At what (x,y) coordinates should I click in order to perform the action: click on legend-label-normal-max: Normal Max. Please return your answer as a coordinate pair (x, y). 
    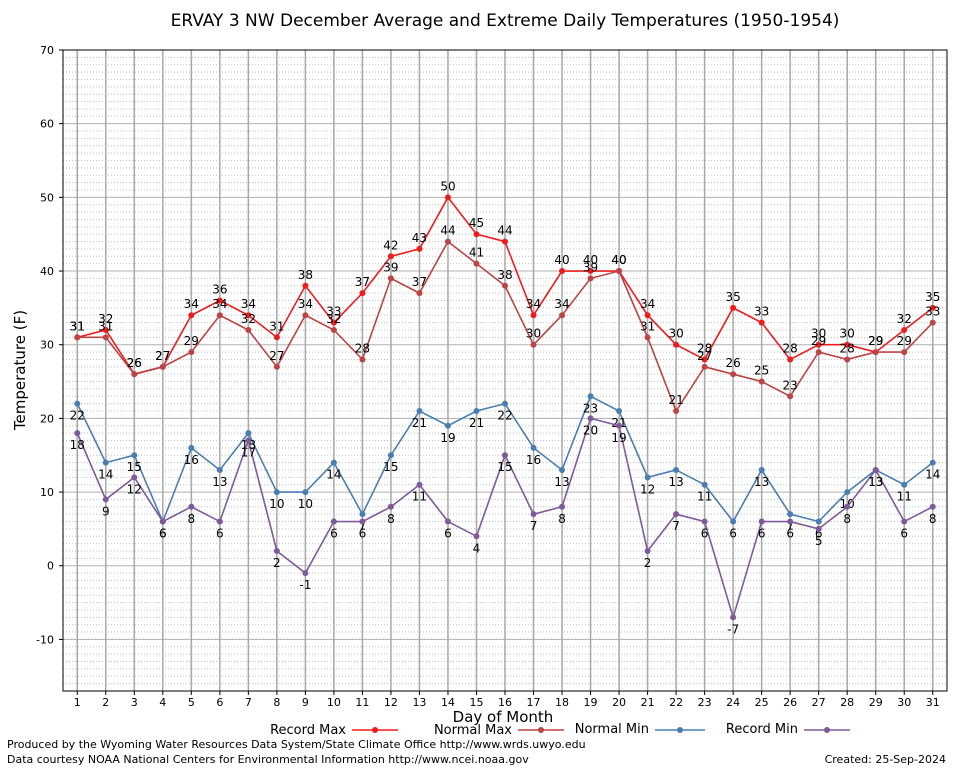
    Looking at the image, I should click on (473, 730).